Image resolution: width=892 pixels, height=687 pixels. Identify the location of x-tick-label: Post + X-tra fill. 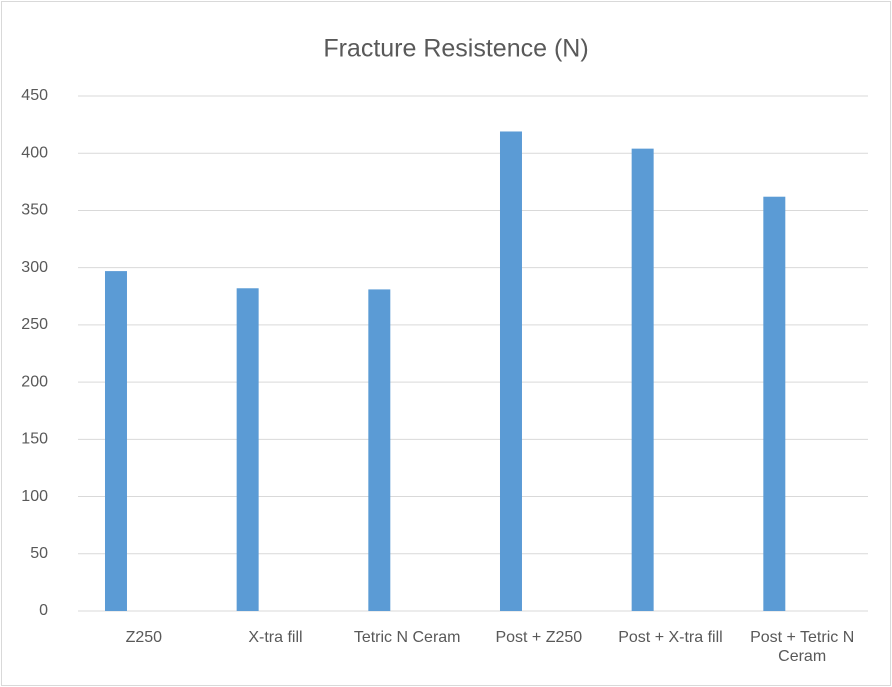
(670, 637).